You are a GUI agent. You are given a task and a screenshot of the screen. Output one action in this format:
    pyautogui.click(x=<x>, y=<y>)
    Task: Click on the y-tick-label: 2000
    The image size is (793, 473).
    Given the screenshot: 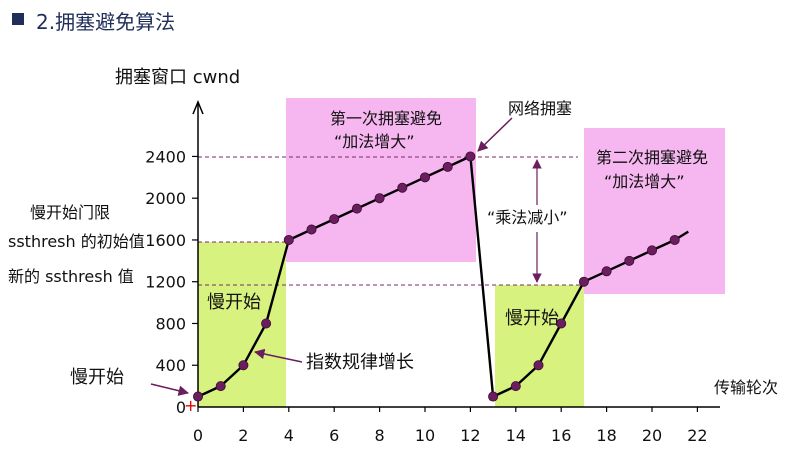 What is the action you would take?
    pyautogui.click(x=165, y=198)
    